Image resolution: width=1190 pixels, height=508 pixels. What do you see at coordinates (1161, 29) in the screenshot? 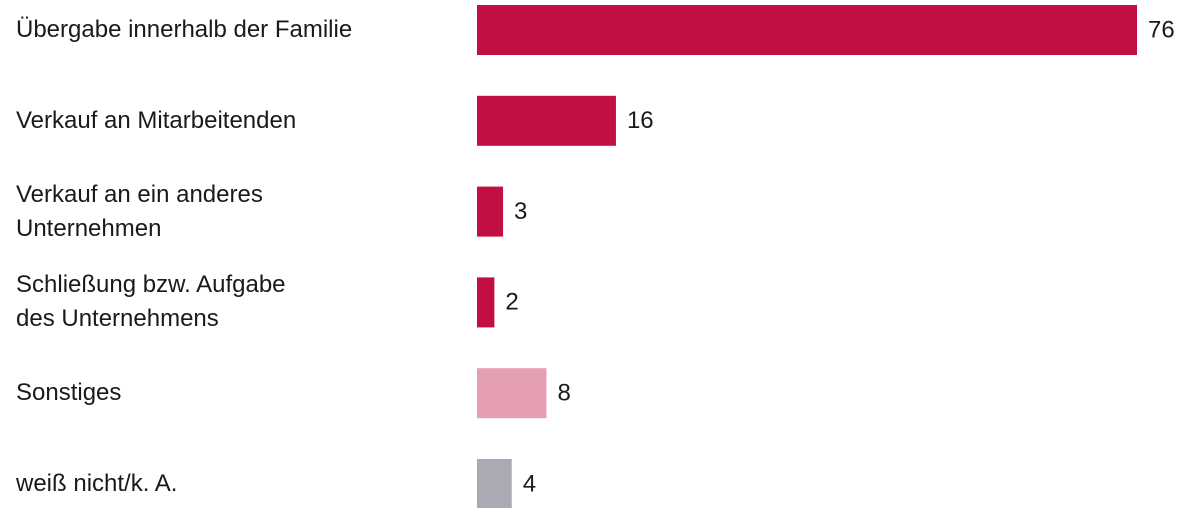
I see `value-label: 76` at bounding box center [1161, 29].